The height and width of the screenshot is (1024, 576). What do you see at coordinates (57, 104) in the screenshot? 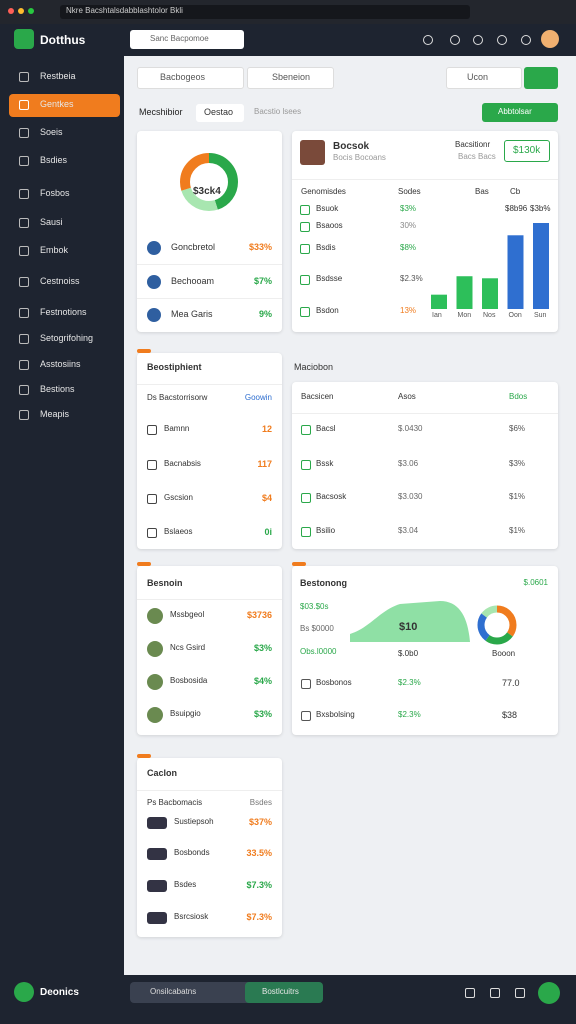
I see `sidebar-item: Gentkes` at bounding box center [57, 104].